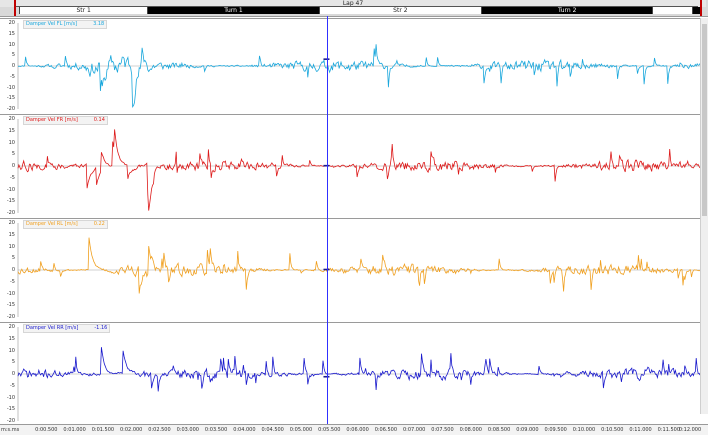  I want to click on x-tick-label: 0:08.000, so click(470, 430).